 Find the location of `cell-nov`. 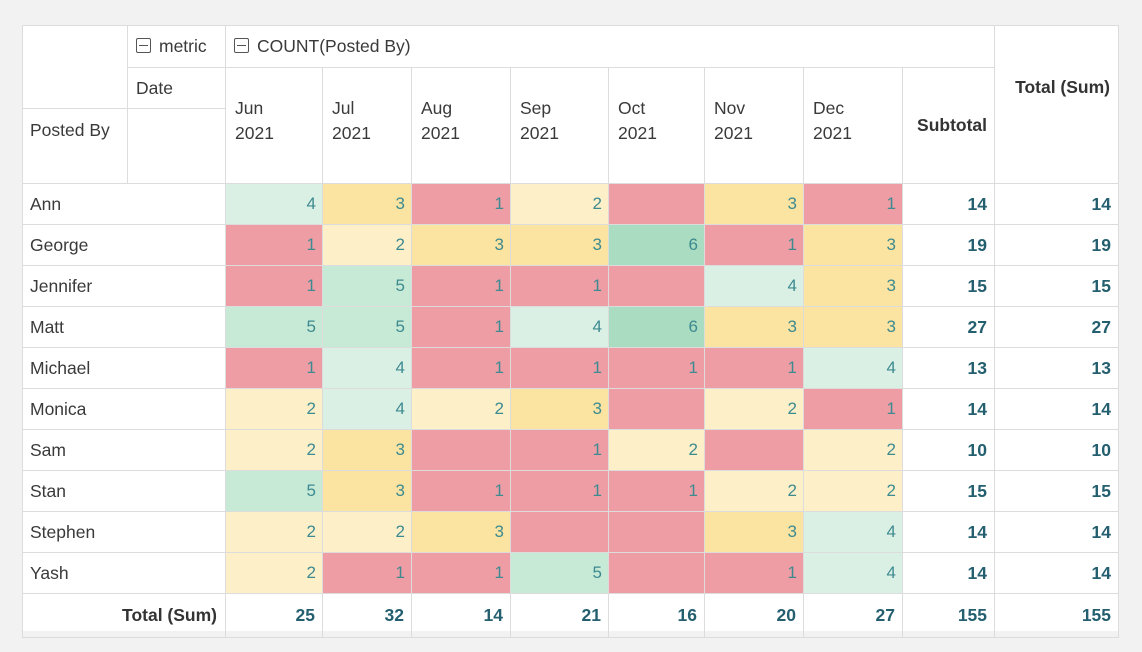

cell-nov is located at coordinates (754, 450).